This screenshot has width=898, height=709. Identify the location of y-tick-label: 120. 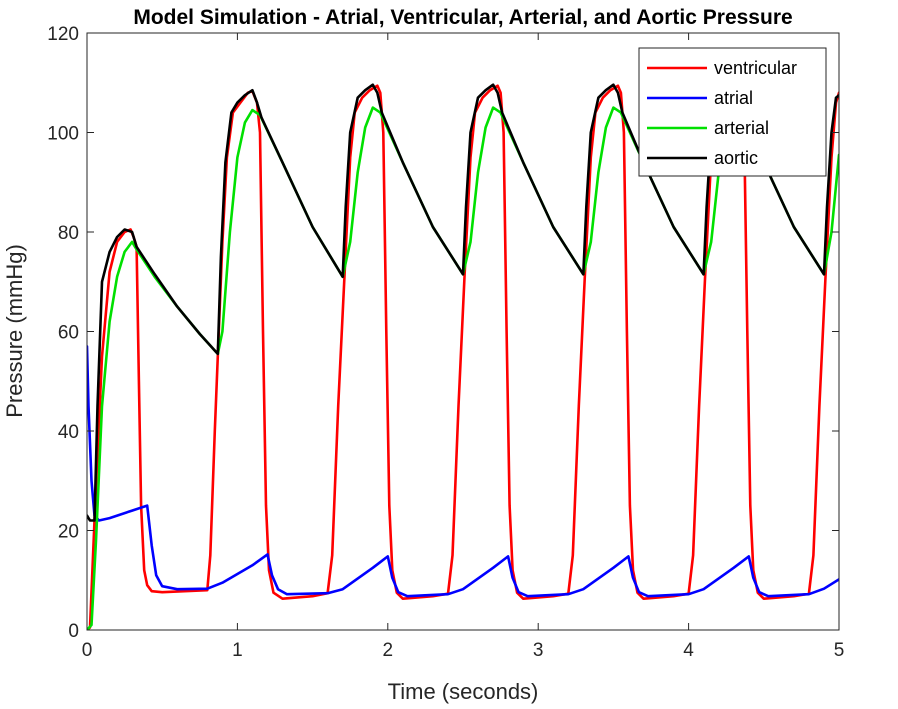
(63, 34).